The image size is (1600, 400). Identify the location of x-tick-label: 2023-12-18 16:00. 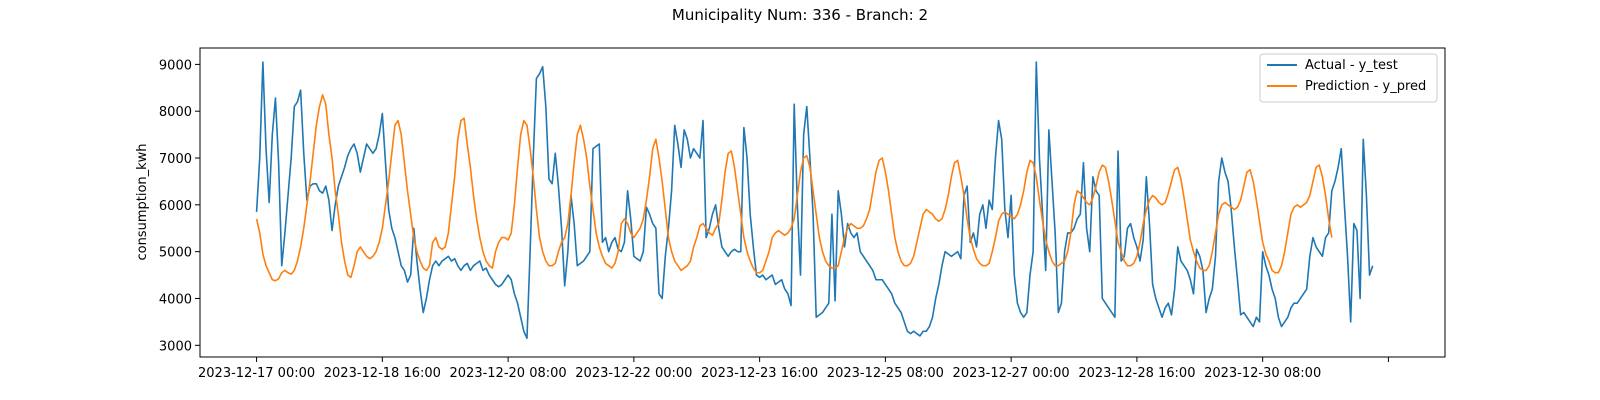
(382, 373).